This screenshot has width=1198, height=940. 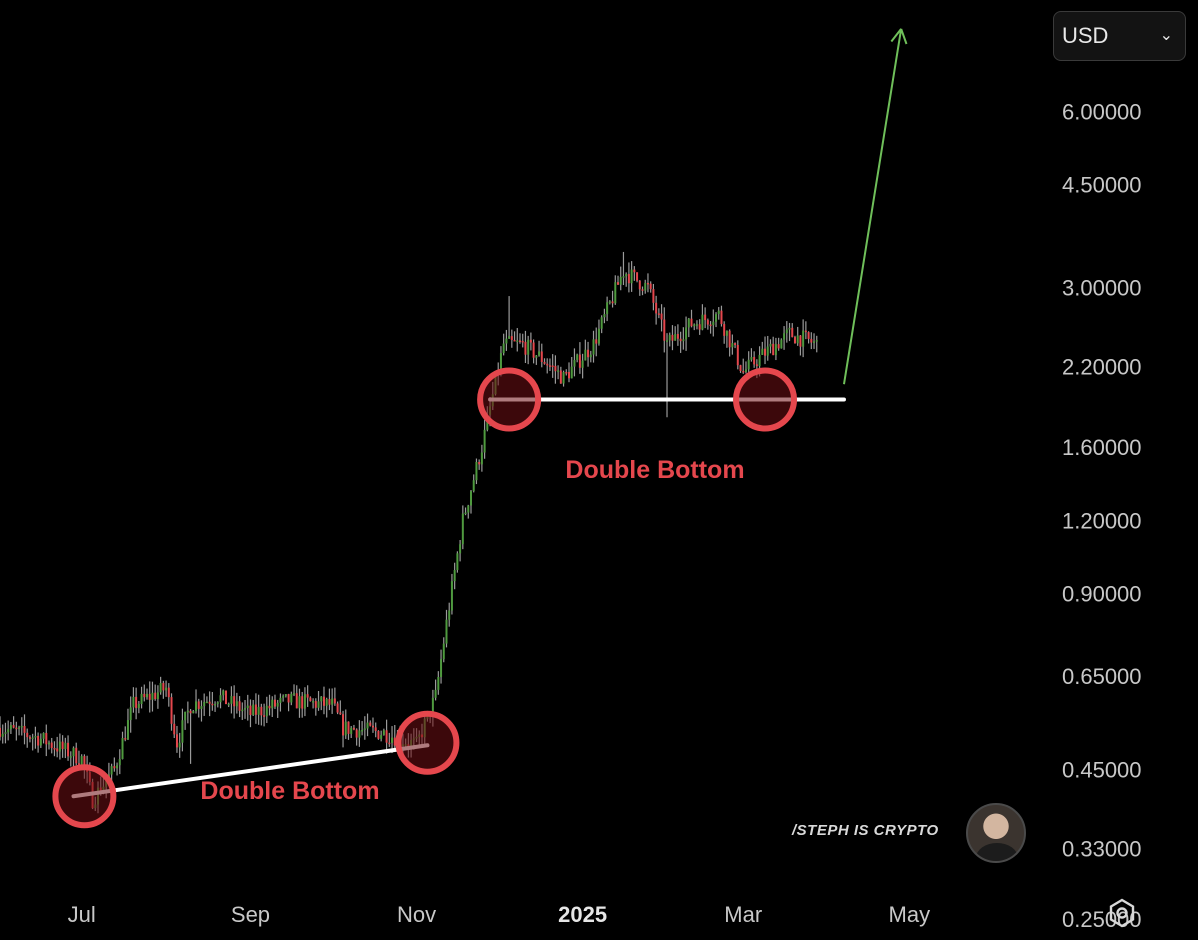 I want to click on double-bottom-label-2: Double Bottom, so click(x=654, y=470).